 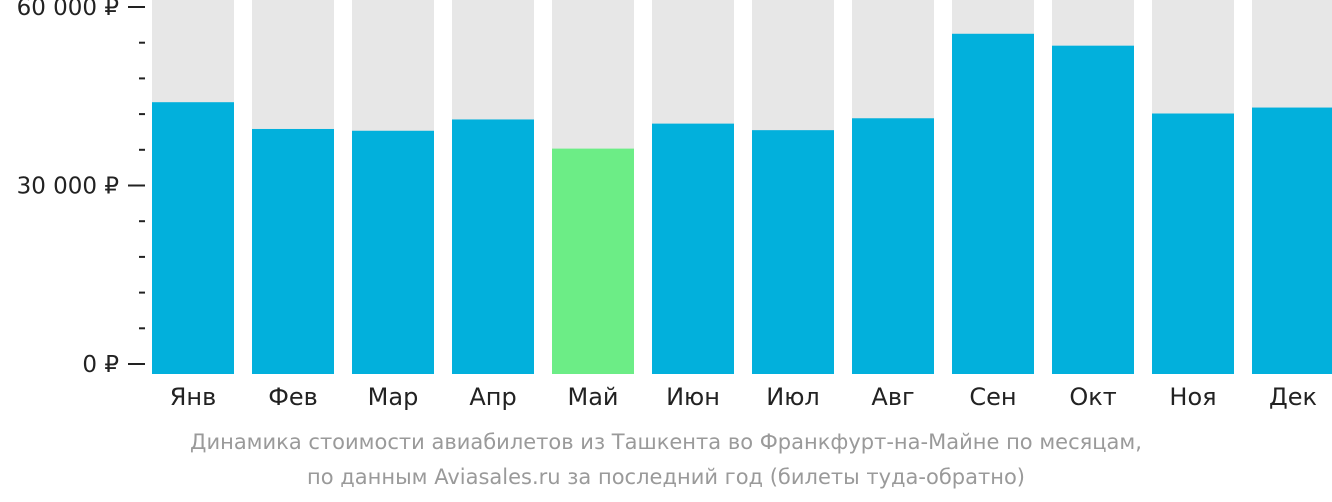 I want to click on y-axis: 0 ₽ 30 000 ₽ 60 000 ₽, so click(x=81, y=189).